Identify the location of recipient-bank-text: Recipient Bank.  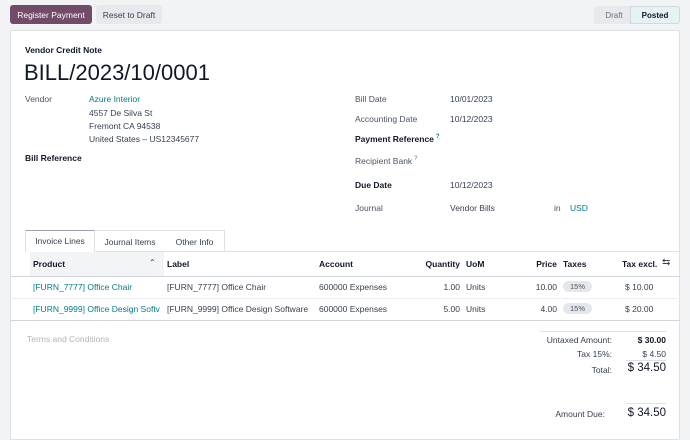
(384, 161).